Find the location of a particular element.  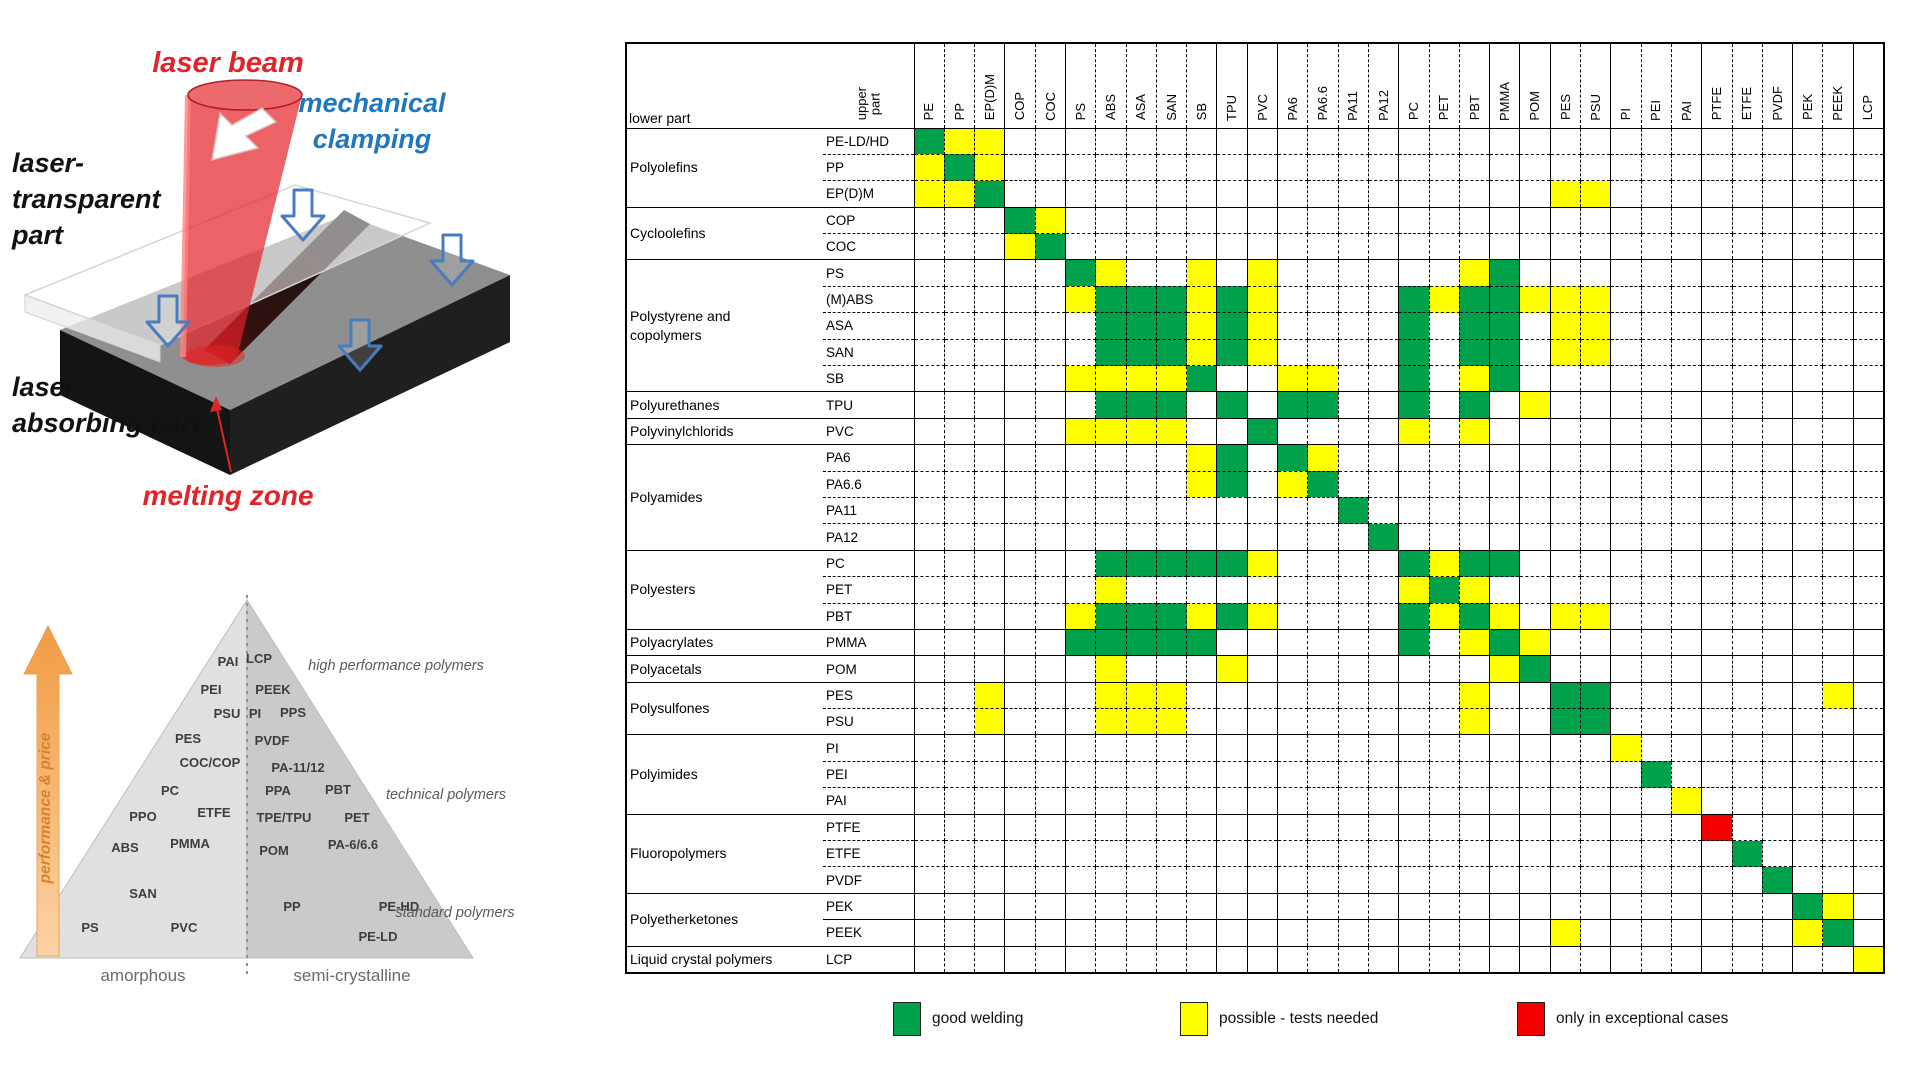

cell-PC-PET is located at coordinates (1444, 564).